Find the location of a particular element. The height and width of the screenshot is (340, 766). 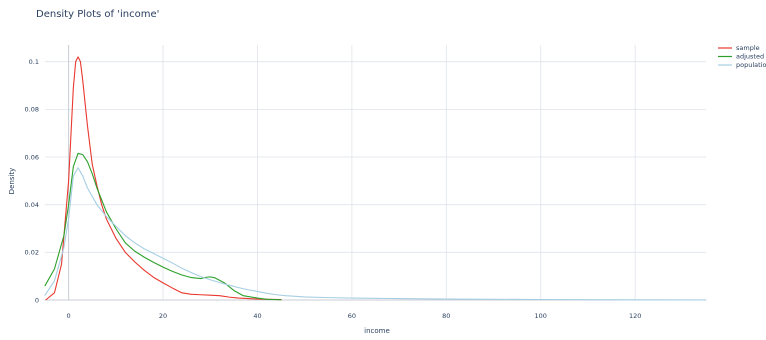

legend-item-sample: sample is located at coordinates (739, 48).